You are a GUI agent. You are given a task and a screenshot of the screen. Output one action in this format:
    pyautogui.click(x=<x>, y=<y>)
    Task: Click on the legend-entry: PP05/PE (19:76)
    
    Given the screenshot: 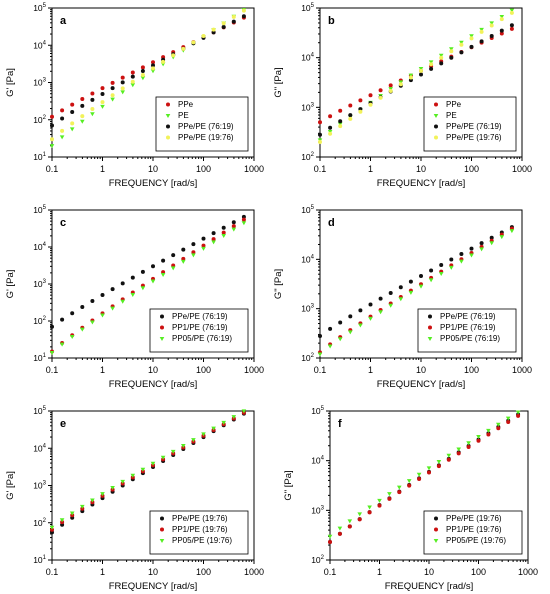 What is the action you would take?
    pyautogui.click(x=202, y=540)
    